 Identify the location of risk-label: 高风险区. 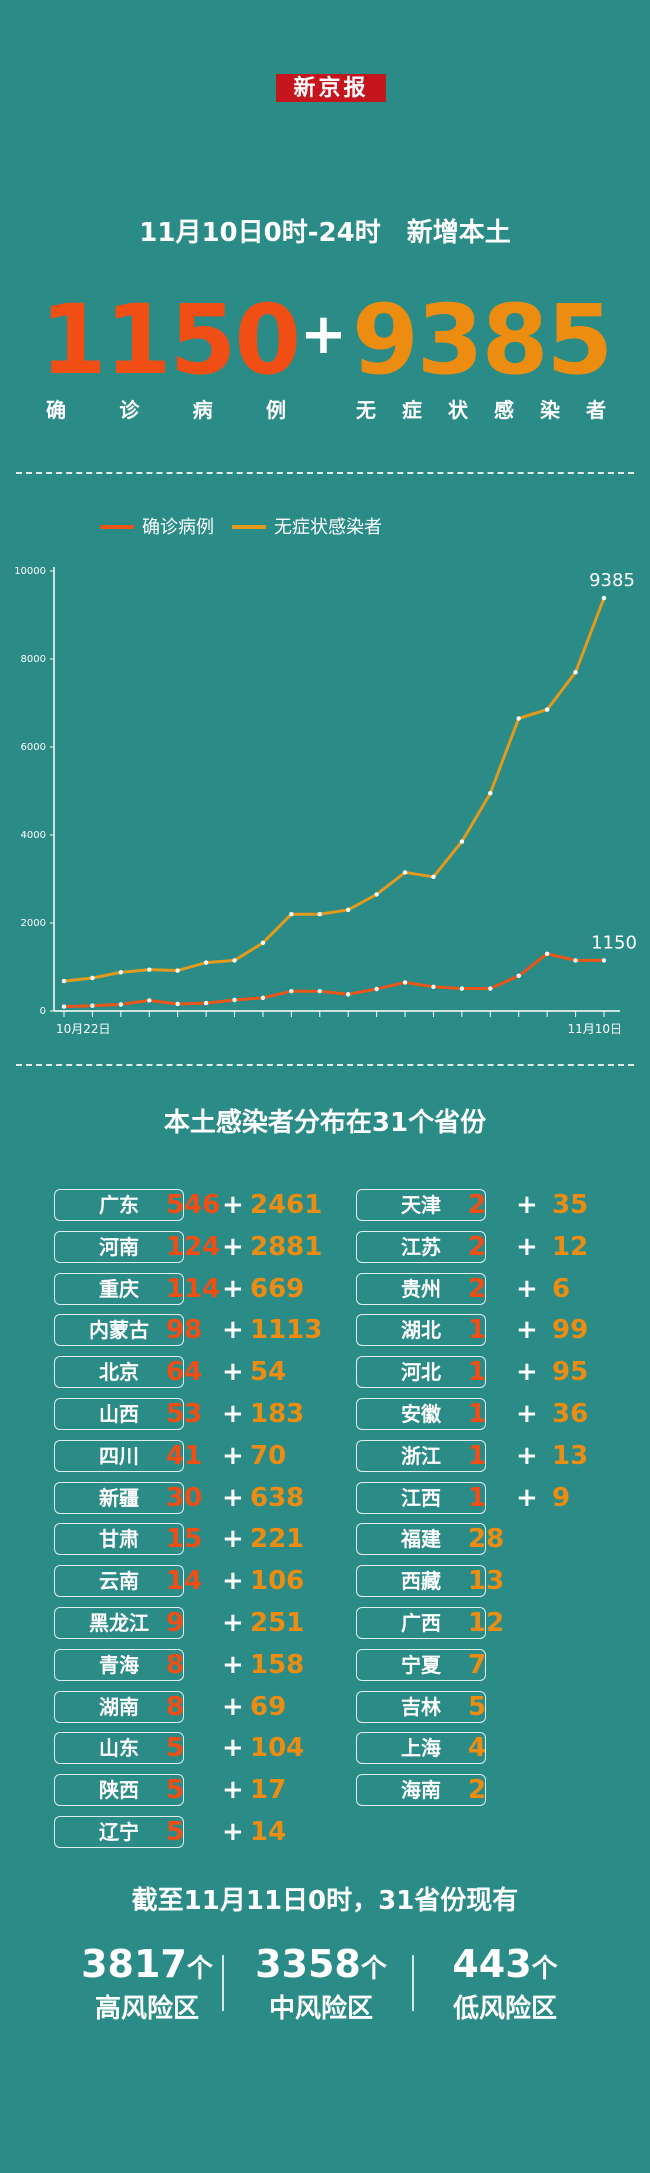
(146, 2009).